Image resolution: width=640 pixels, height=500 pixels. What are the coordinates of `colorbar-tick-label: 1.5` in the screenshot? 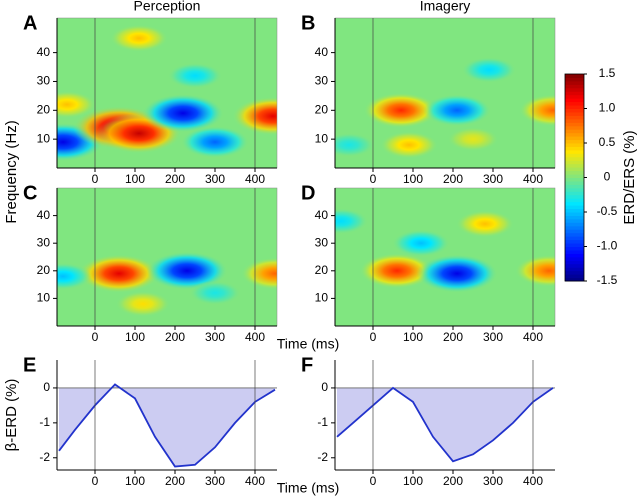 It's located at (607, 73).